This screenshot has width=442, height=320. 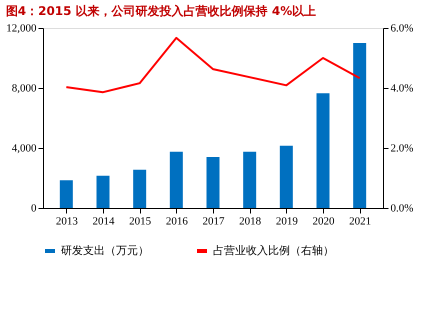 What do you see at coordinates (177, 222) in the screenshot?
I see `x-tick-label: 2016` at bounding box center [177, 222].